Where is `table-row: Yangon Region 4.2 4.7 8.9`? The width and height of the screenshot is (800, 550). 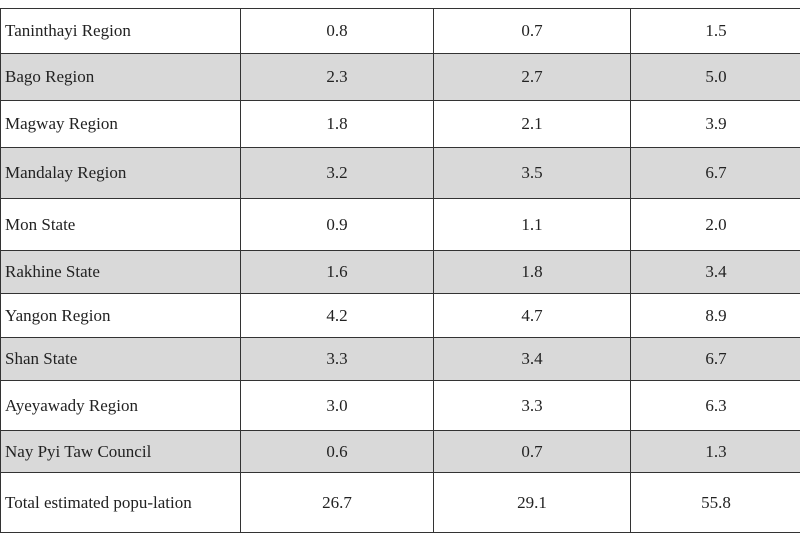
table-row: Yangon Region 4.2 4.7 8.9 is located at coordinates (400, 315).